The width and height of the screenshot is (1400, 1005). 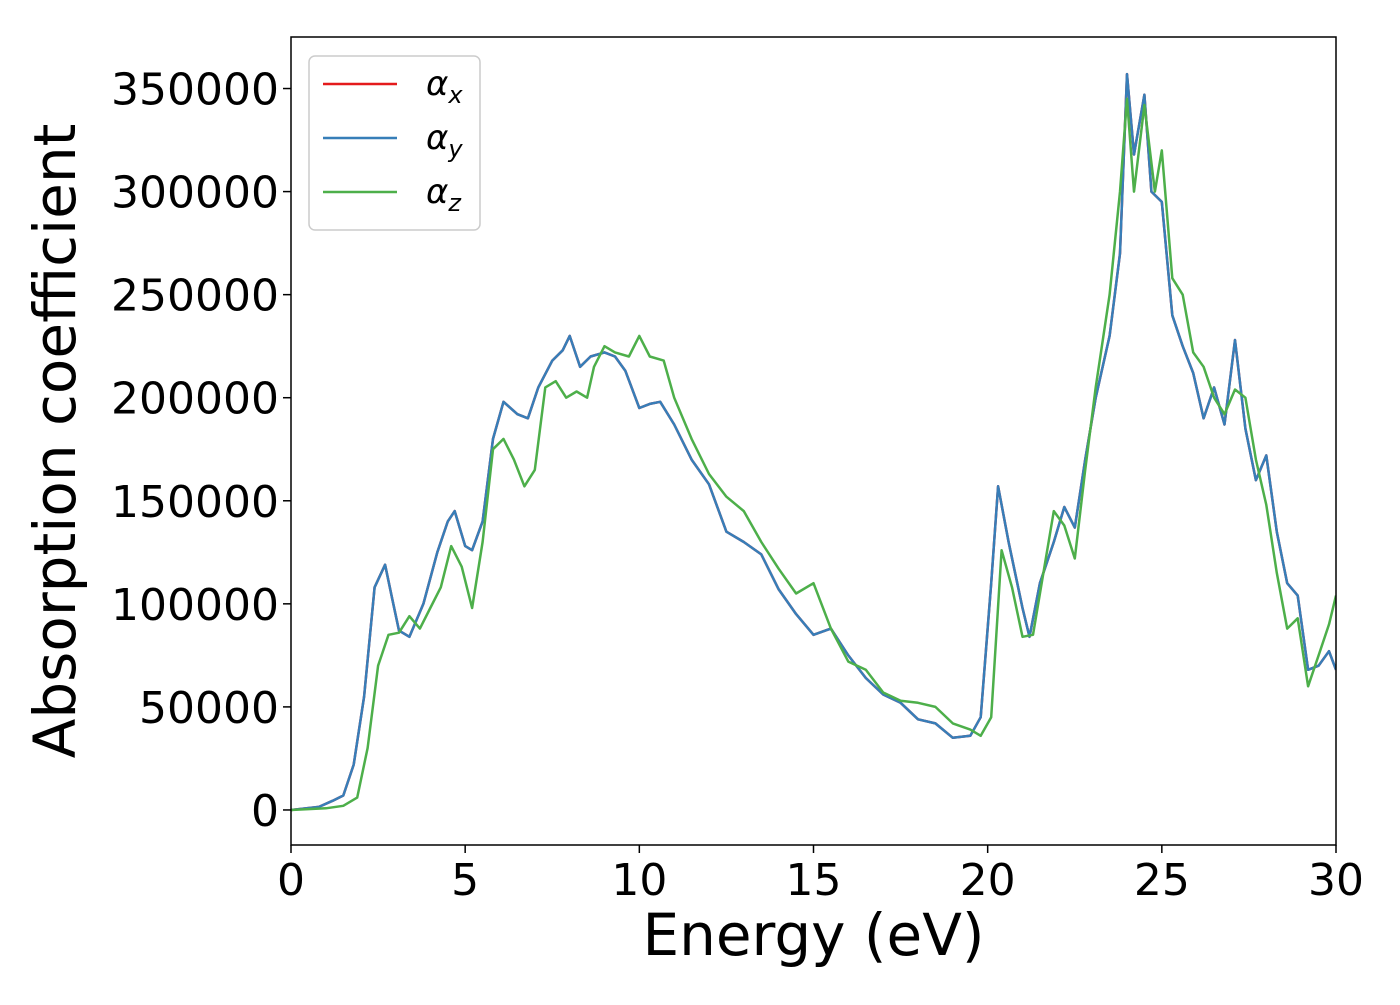 I want to click on legend-box, so click(x=394, y=143).